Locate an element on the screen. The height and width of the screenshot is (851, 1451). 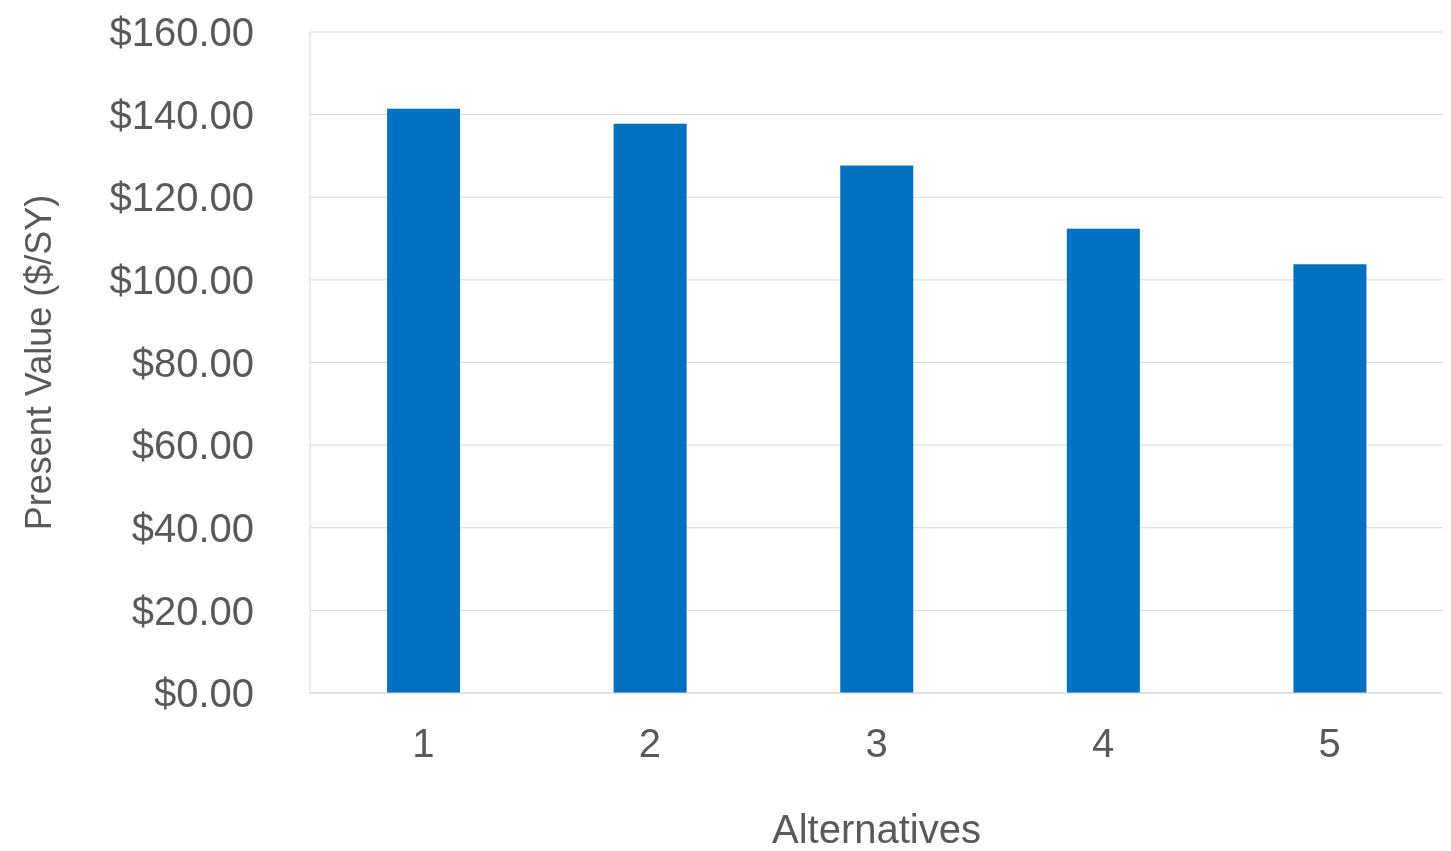
y-tick-label: $40.00 is located at coordinates (192, 527).